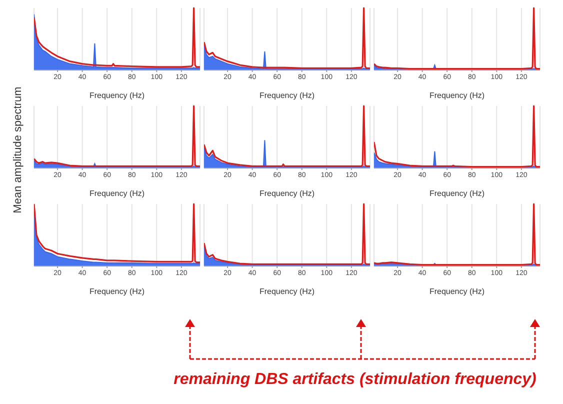  What do you see at coordinates (355, 380) in the screenshot?
I see `text: remaining DBS artifacts (stimulation frequency)` at bounding box center [355, 380].